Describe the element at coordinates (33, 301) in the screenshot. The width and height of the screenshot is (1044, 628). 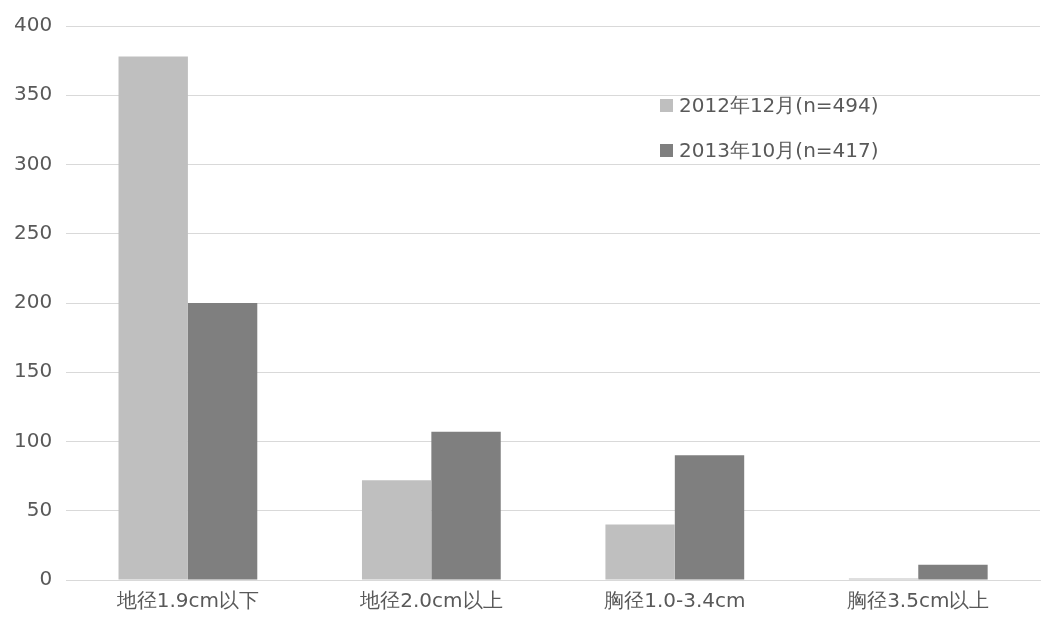
I see `y-tick-label: 200` at that location.